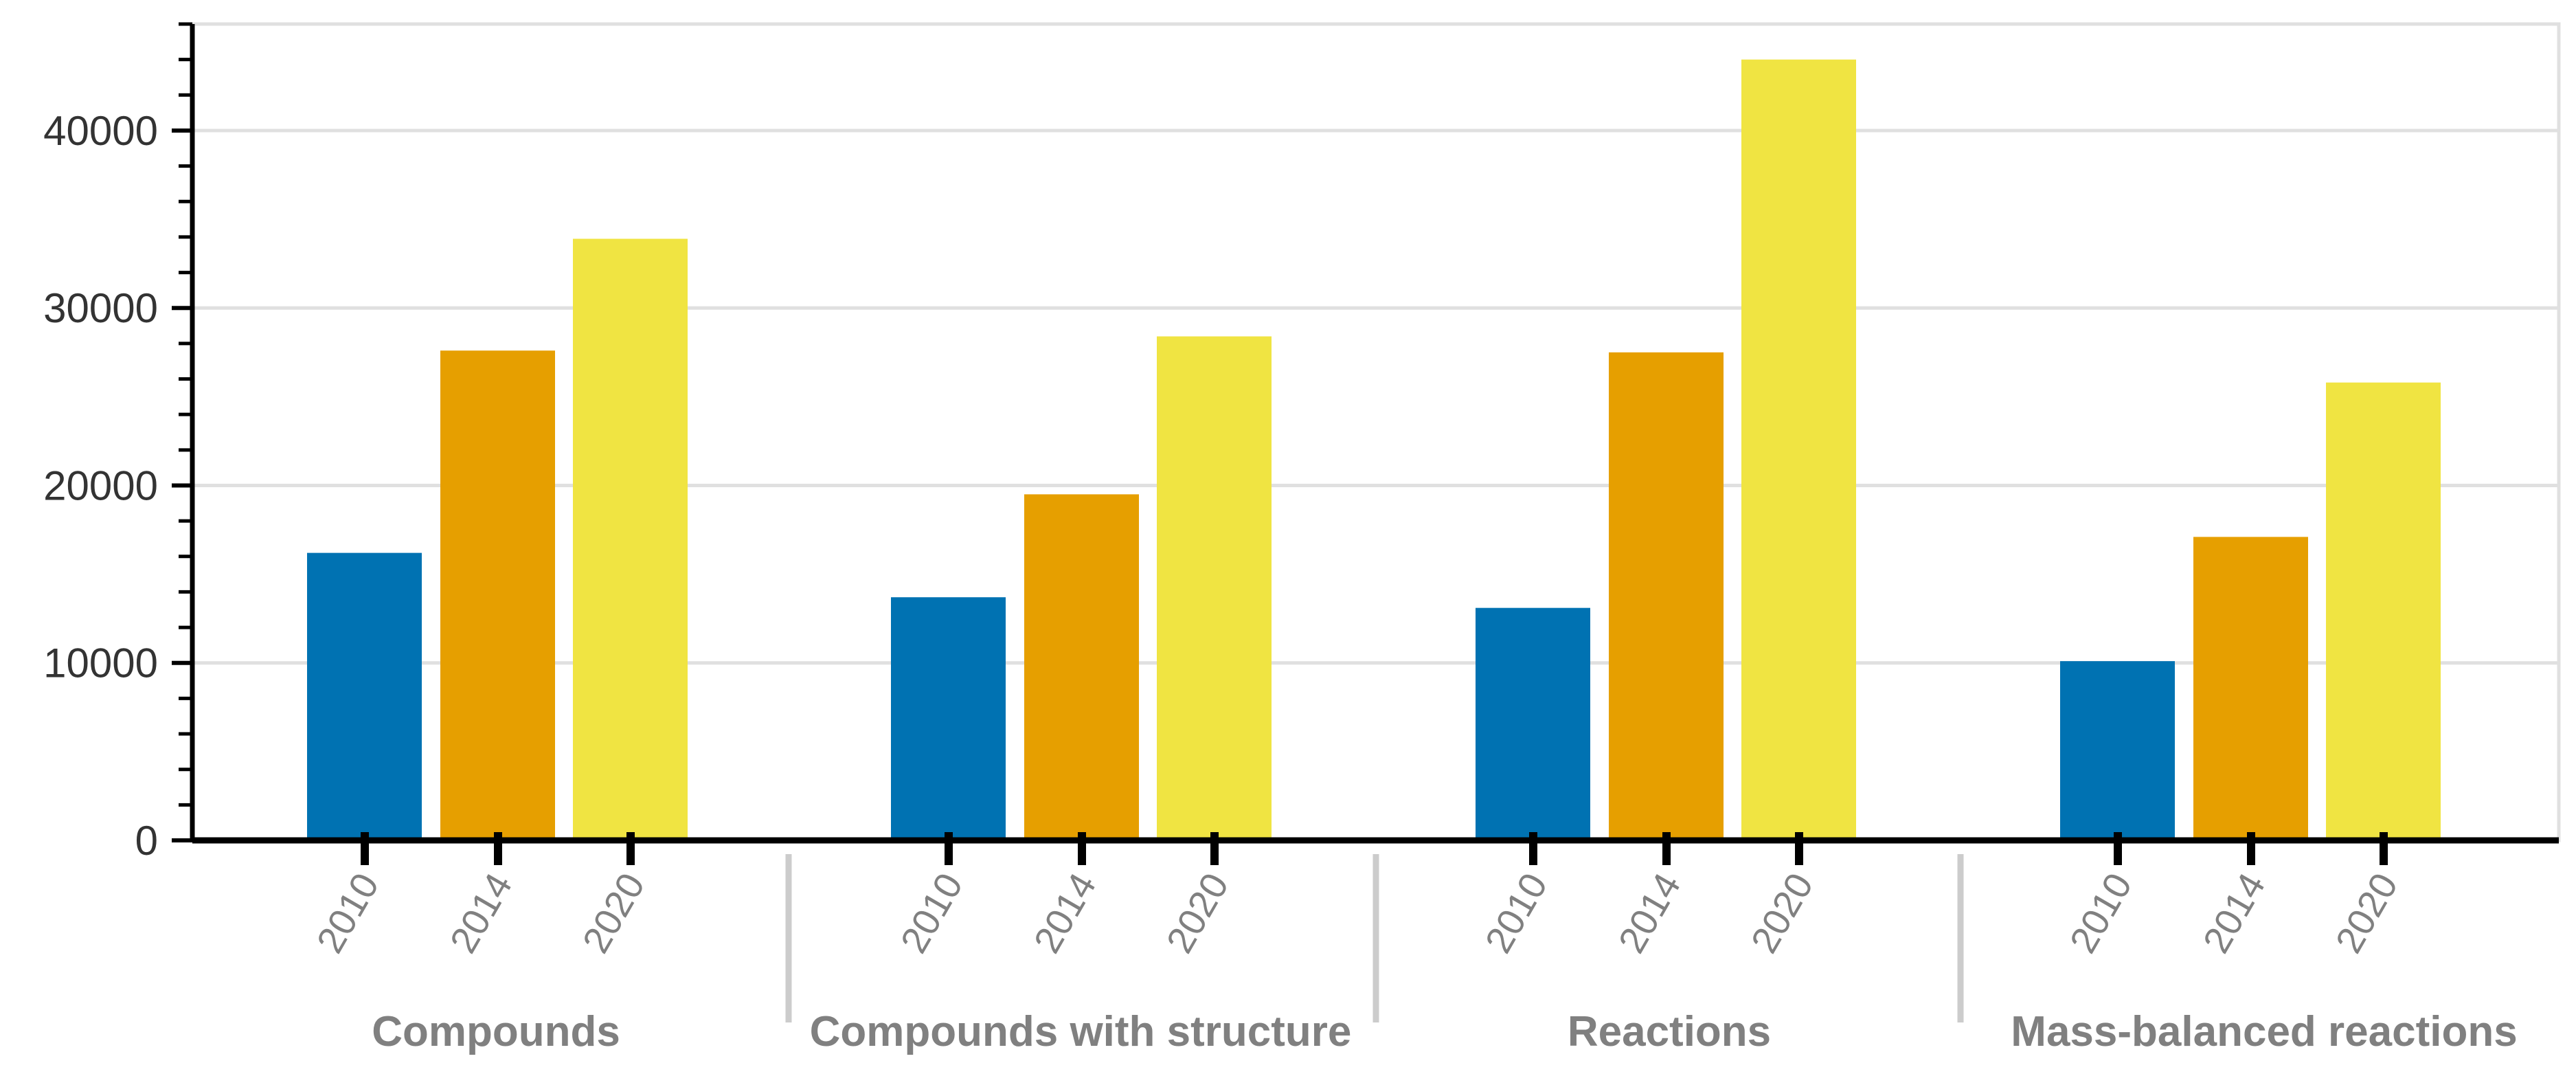 The image size is (2576, 1074). Describe the element at coordinates (100, 663) in the screenshot. I see `y-tick-label: 10000` at that location.